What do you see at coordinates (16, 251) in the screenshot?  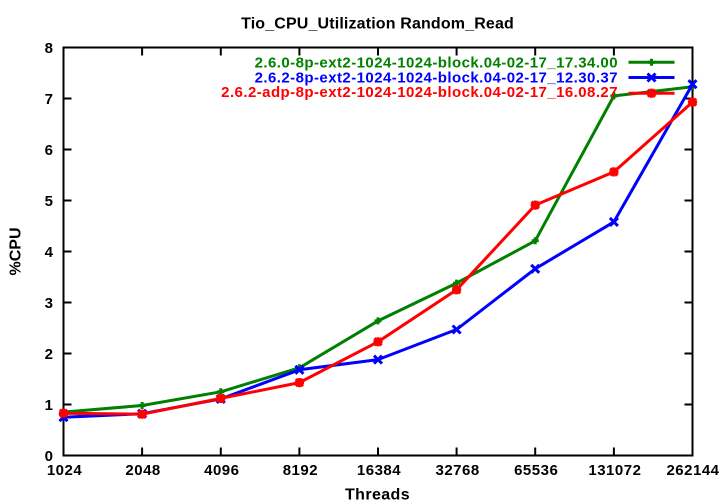 I see `svg-text: %CPU` at bounding box center [16, 251].